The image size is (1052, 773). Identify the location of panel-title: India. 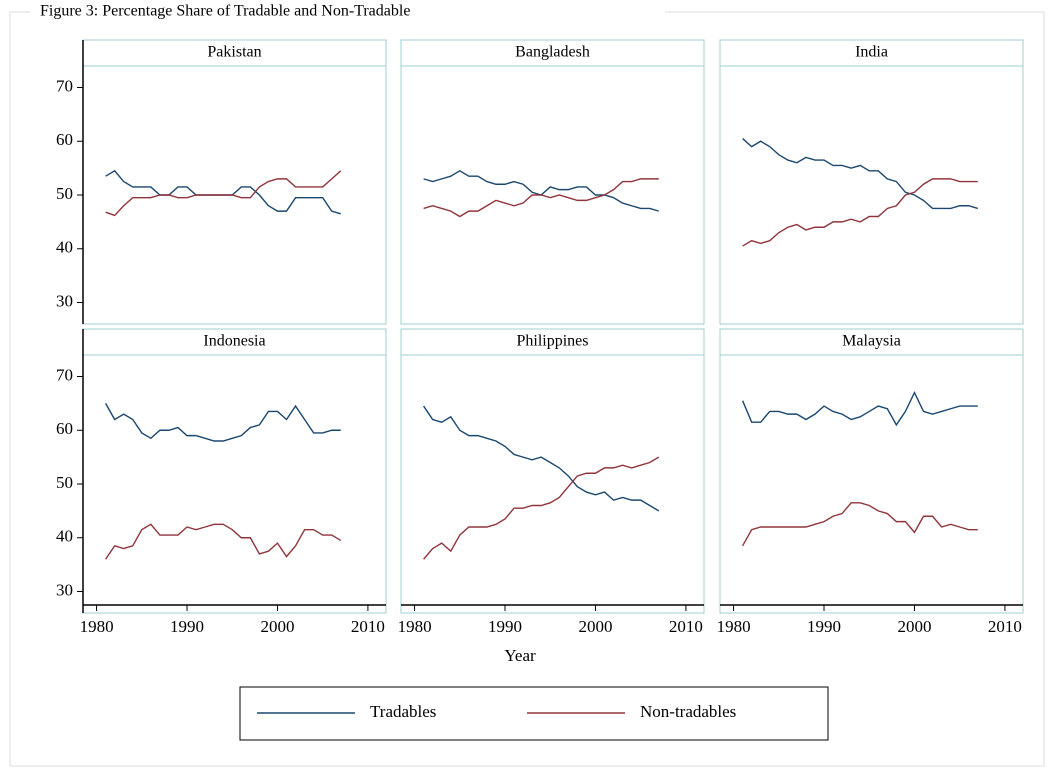
(871, 52).